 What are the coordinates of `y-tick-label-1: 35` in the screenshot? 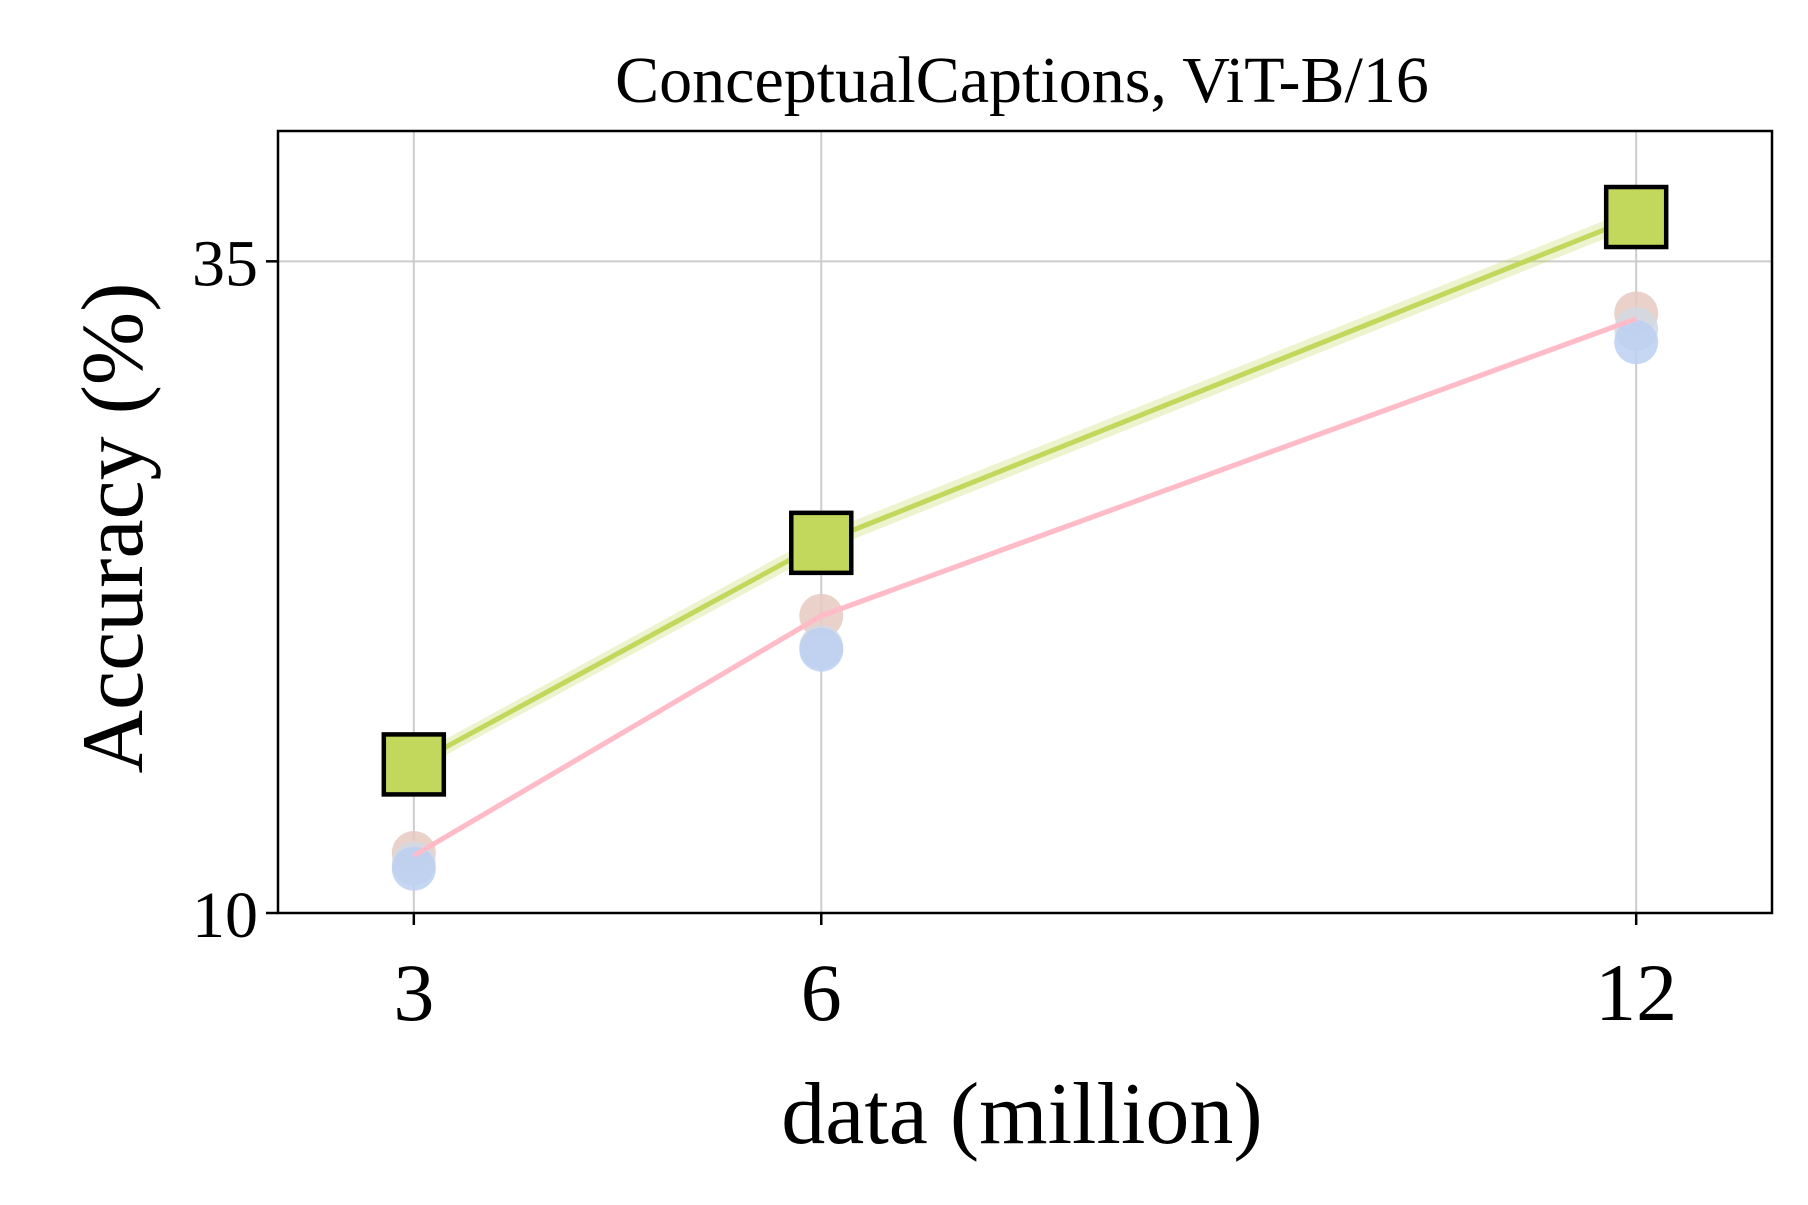 It's located at (225, 263).